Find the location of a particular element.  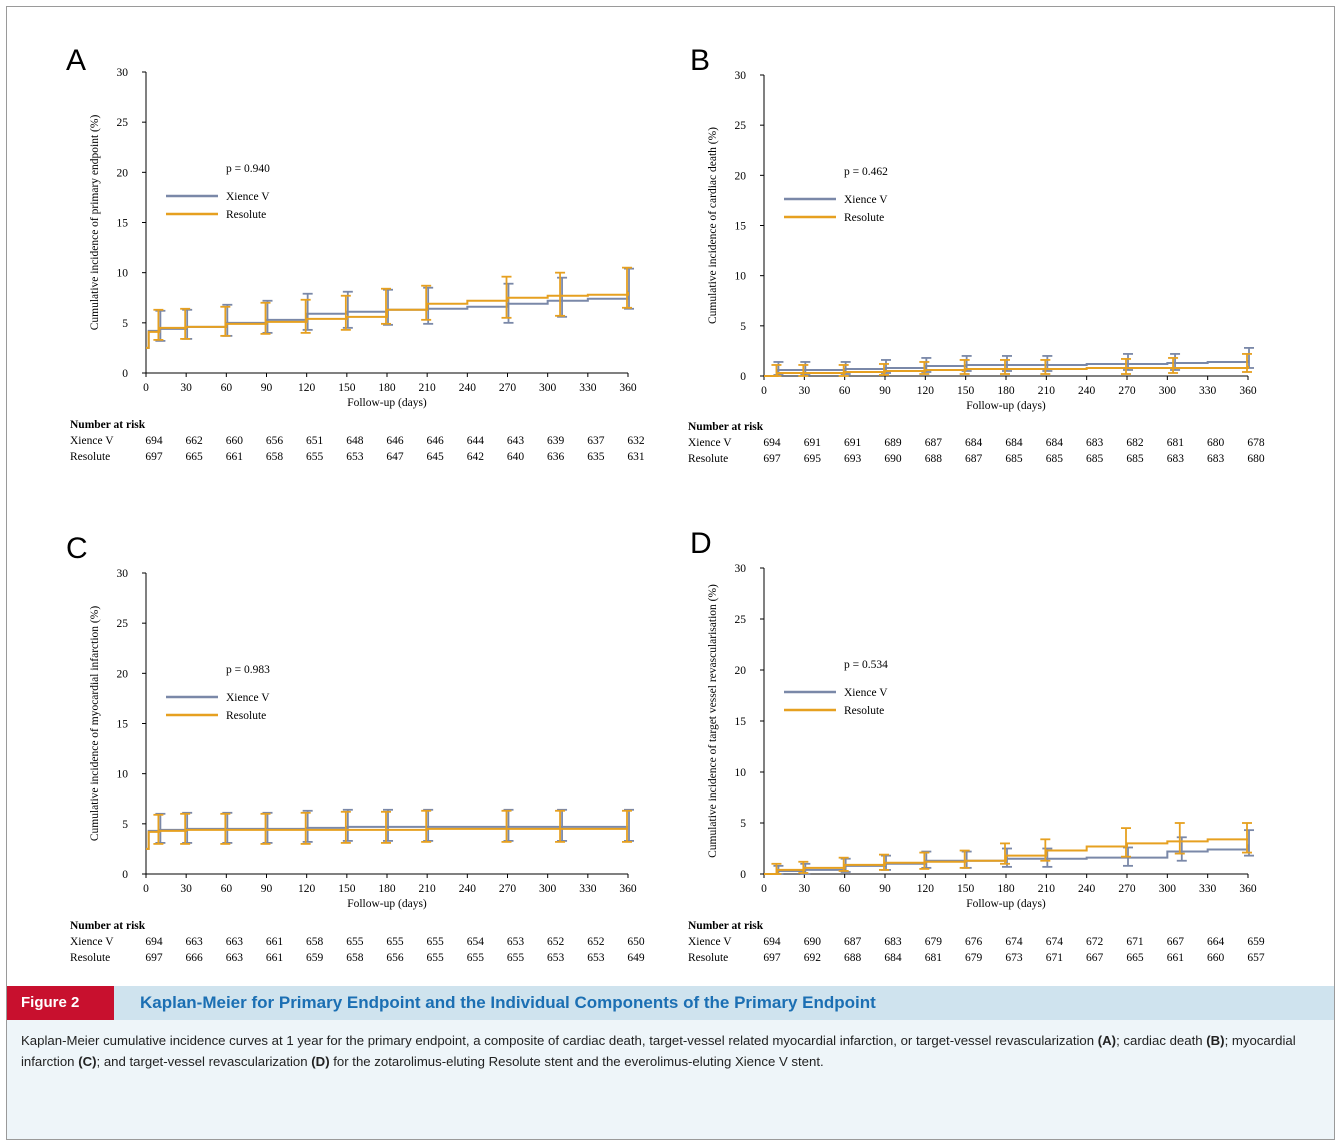

y-tick-label: 20 is located at coordinates (741, 176).